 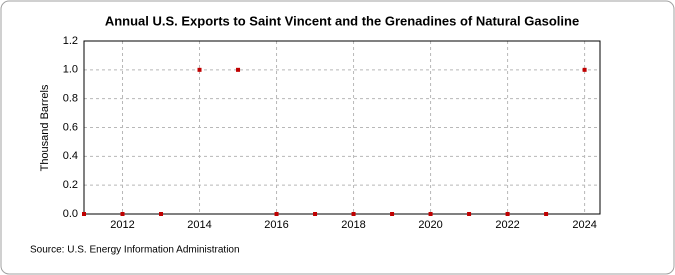 I want to click on y-tick-label: 1.0, so click(x=70, y=70).